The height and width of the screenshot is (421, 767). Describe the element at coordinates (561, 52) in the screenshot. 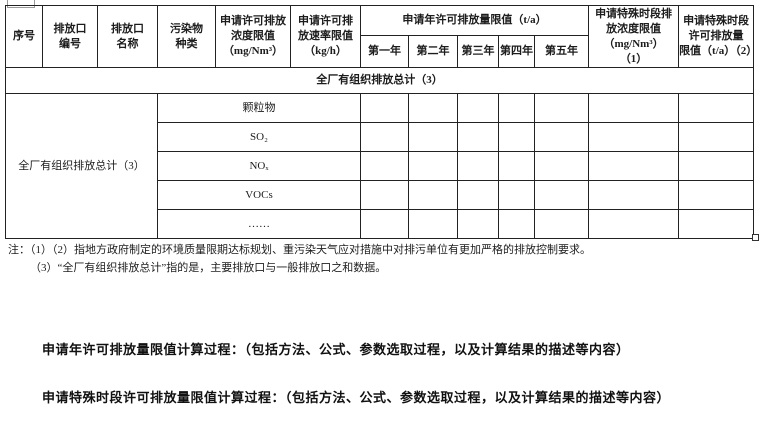

I see `col-header-year-5: 第五年` at that location.